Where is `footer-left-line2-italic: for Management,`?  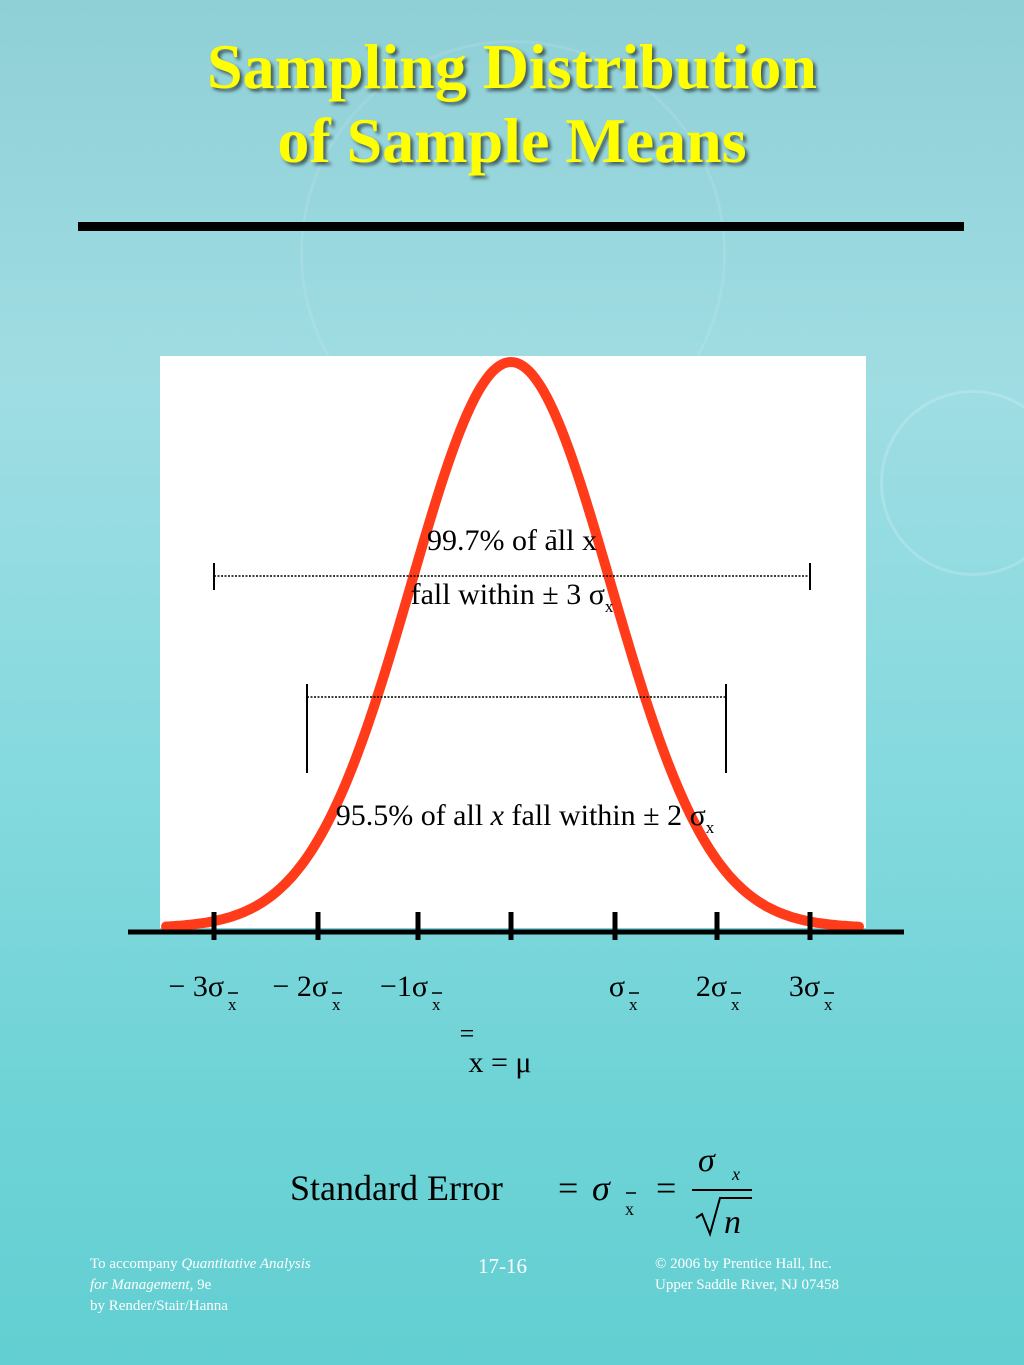 footer-left-line2-italic: for Management, is located at coordinates (142, 1285).